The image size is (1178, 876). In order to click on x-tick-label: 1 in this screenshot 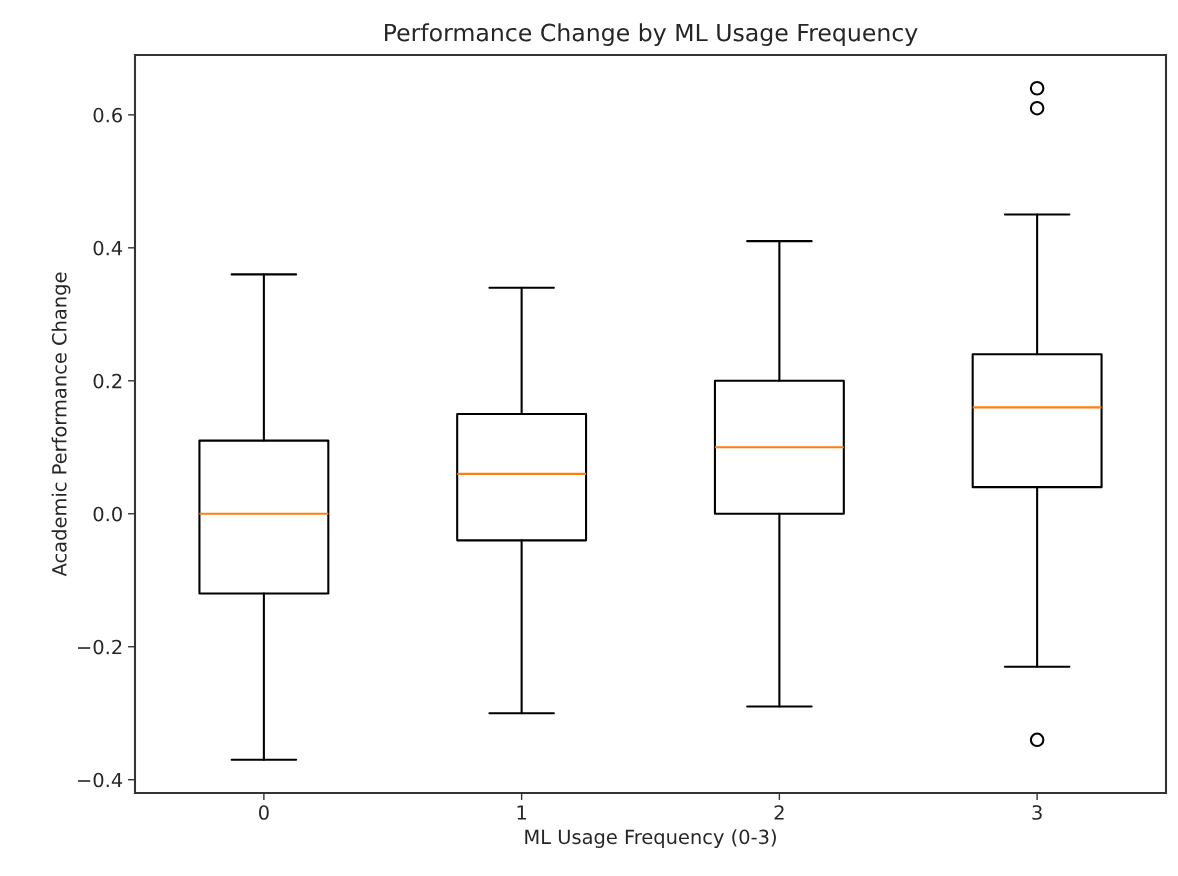, I will do `click(522, 812)`.